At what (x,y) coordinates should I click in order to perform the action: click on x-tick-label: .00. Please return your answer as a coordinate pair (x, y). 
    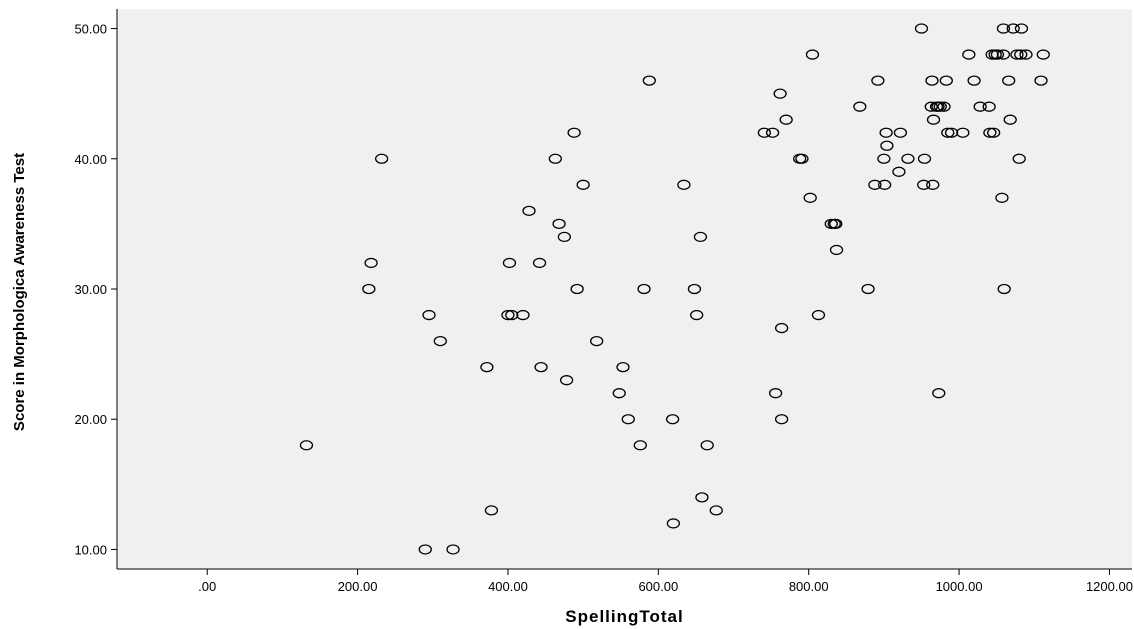
    Looking at the image, I should click on (207, 586).